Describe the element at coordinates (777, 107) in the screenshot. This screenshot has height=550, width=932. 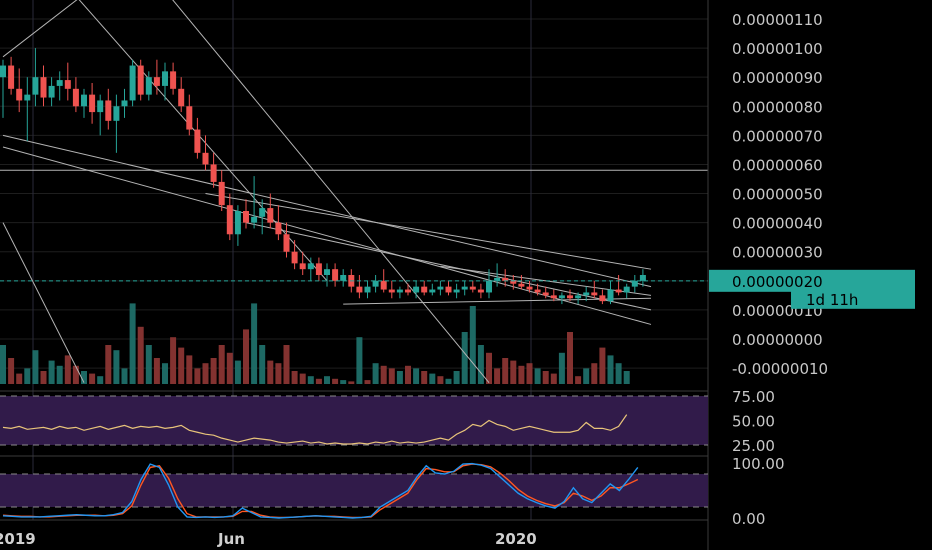
I see `price-axis-label: 0.00000080` at that location.